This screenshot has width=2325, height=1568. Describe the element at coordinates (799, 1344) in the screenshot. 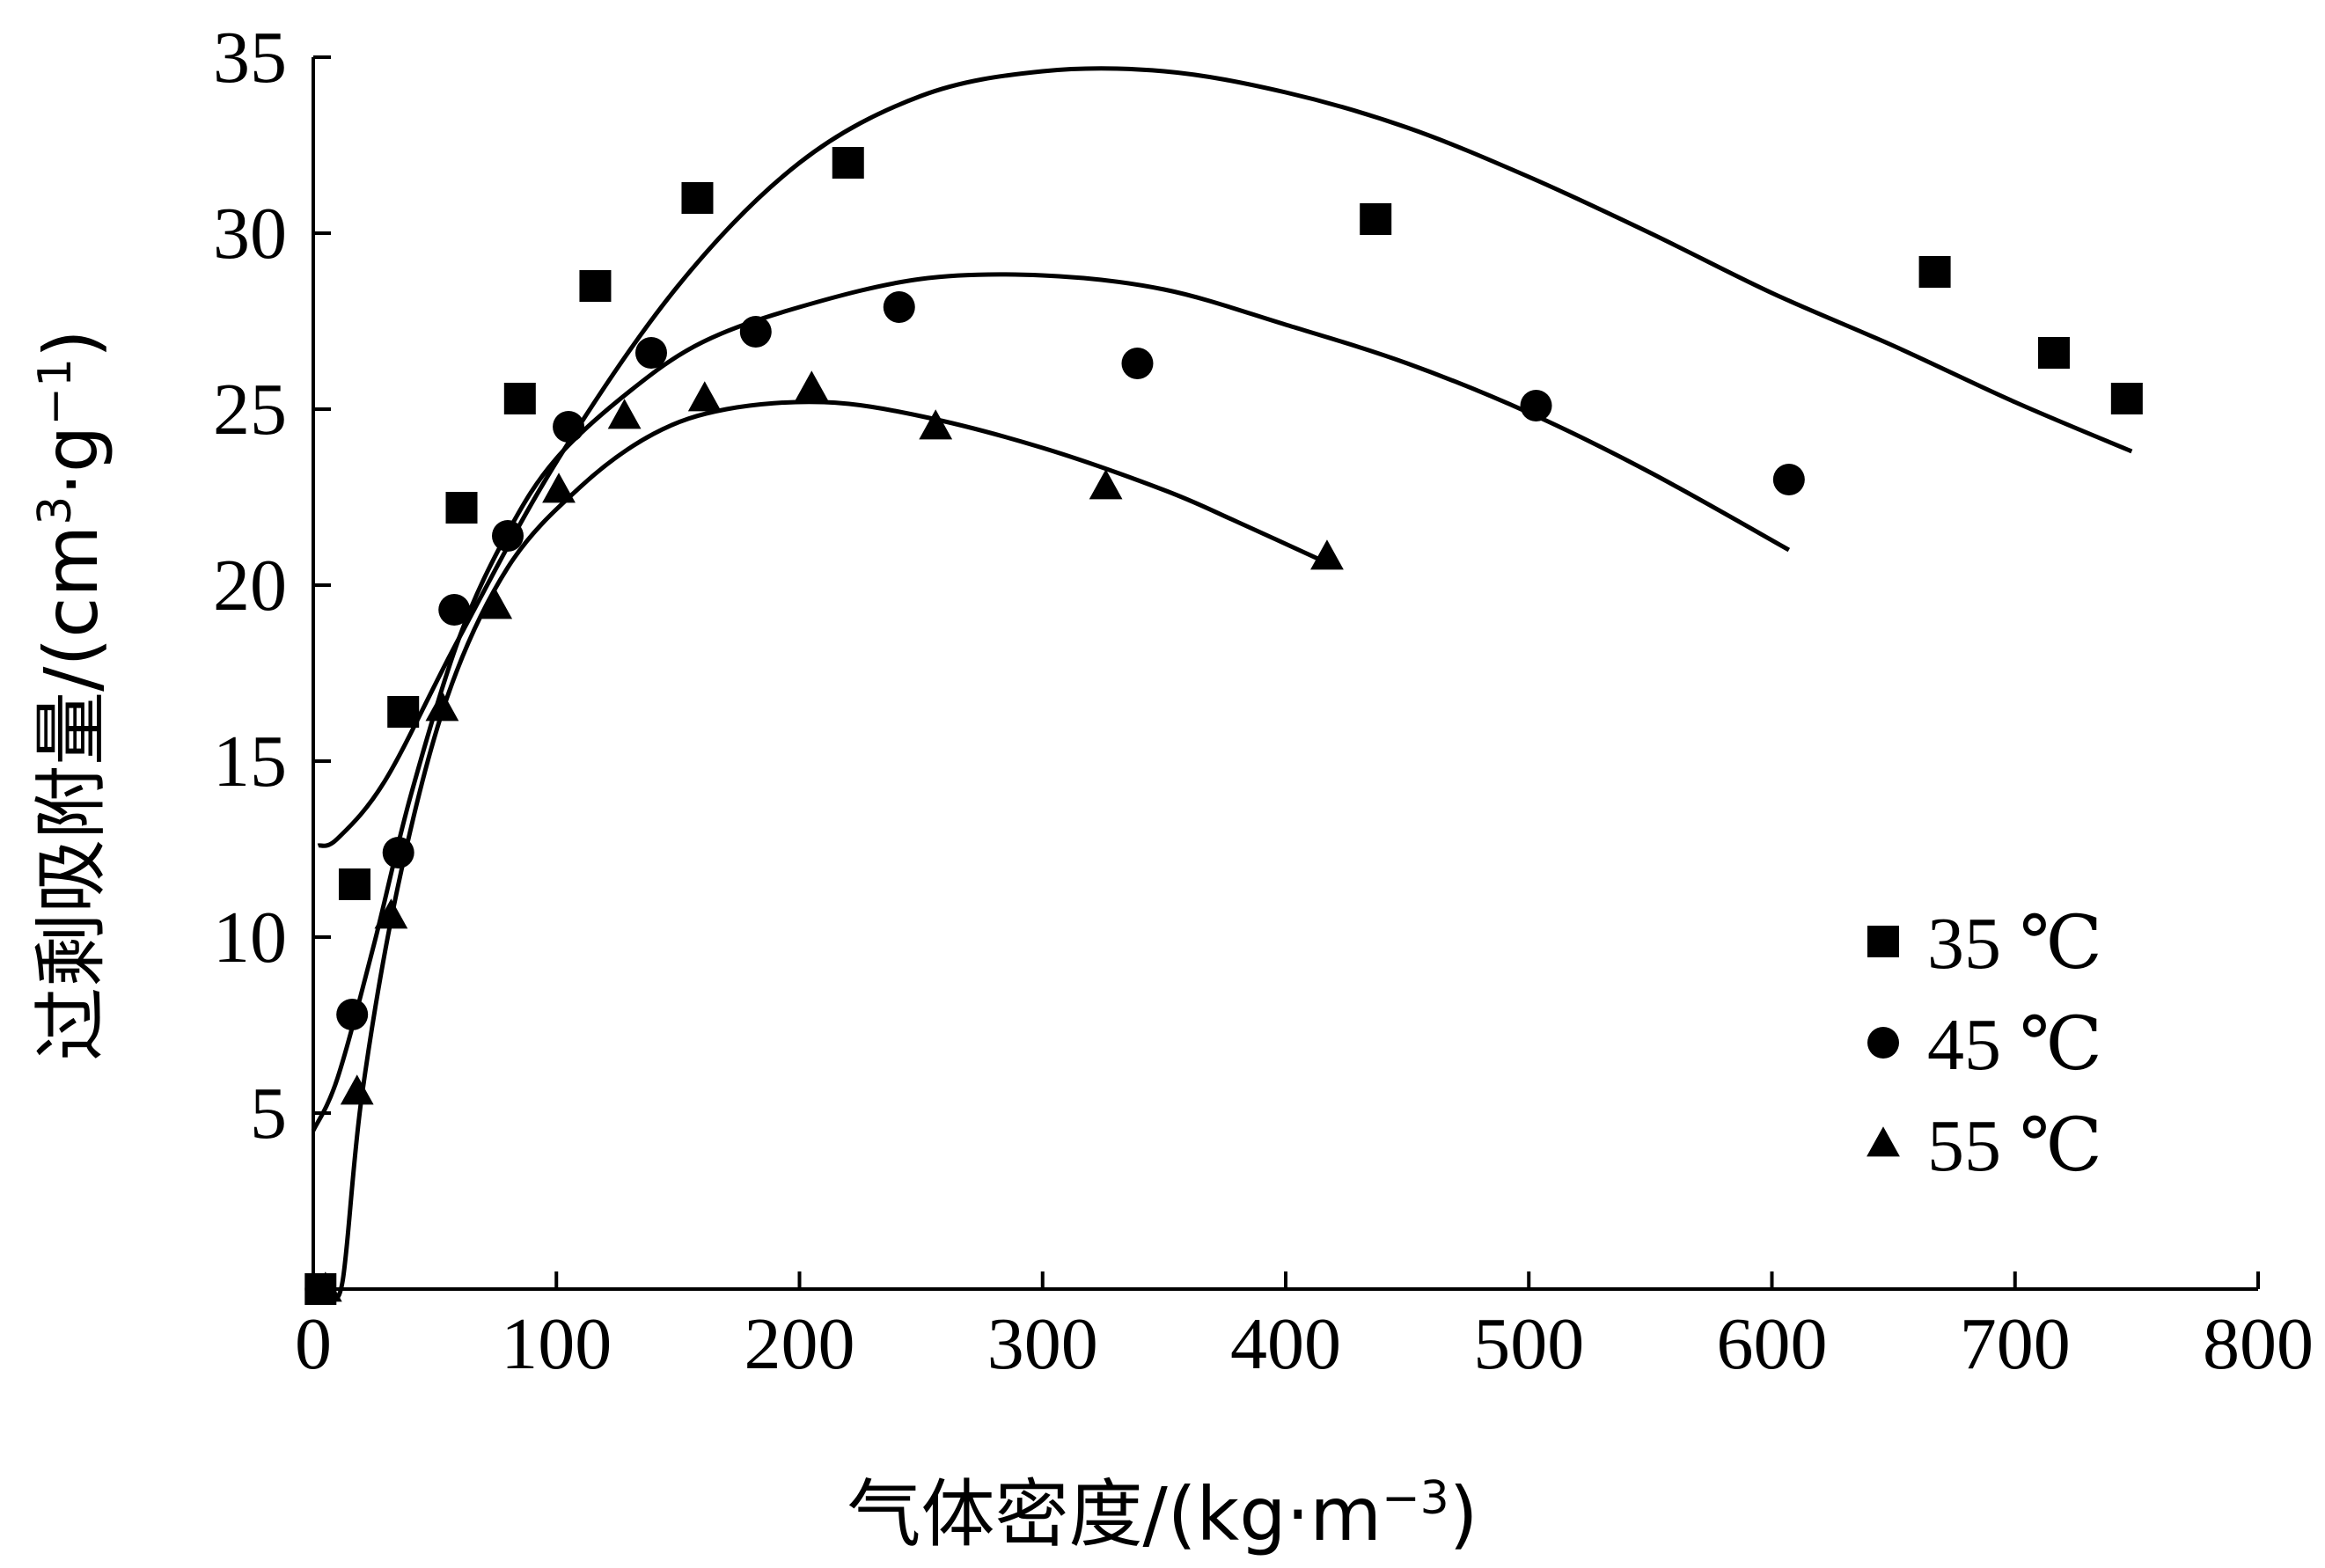

I see `x-tick-label: 200` at that location.